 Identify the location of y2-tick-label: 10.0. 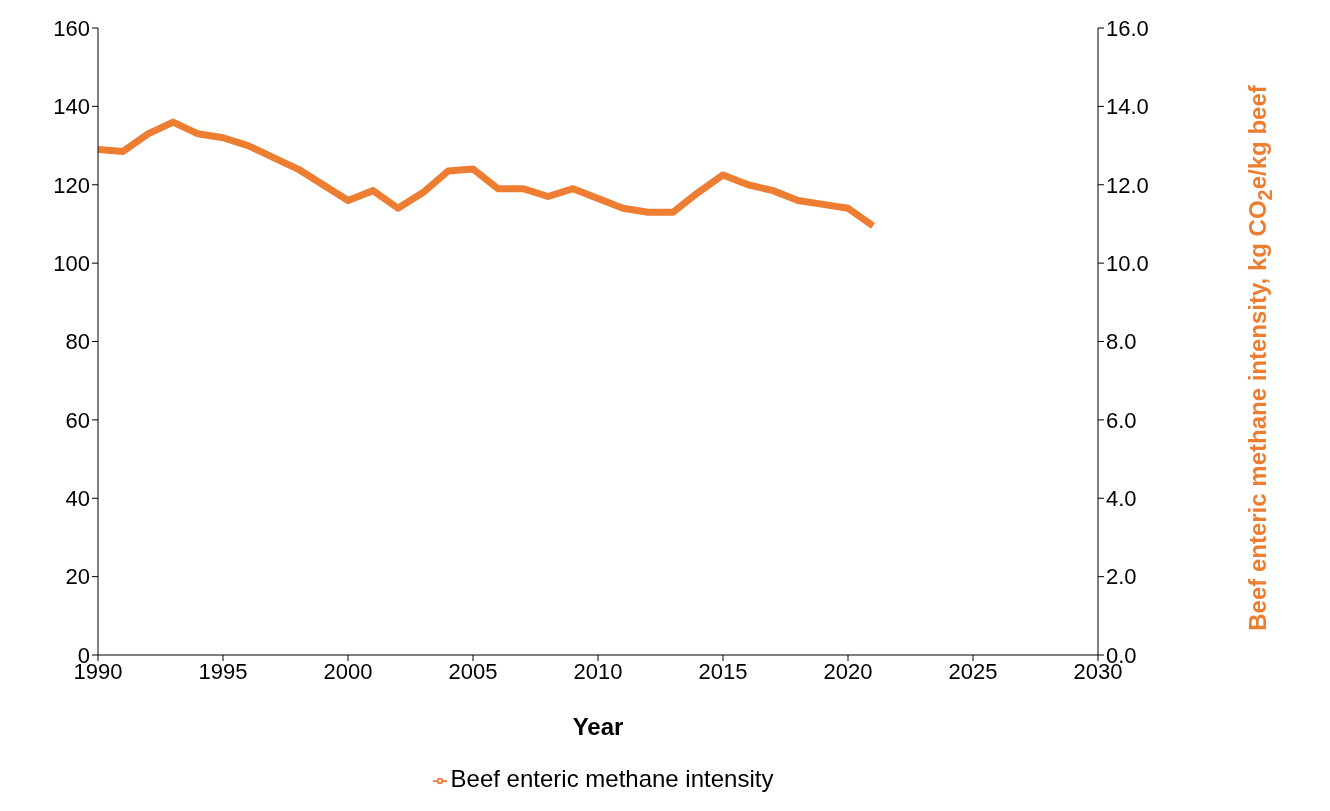
(1127, 263).